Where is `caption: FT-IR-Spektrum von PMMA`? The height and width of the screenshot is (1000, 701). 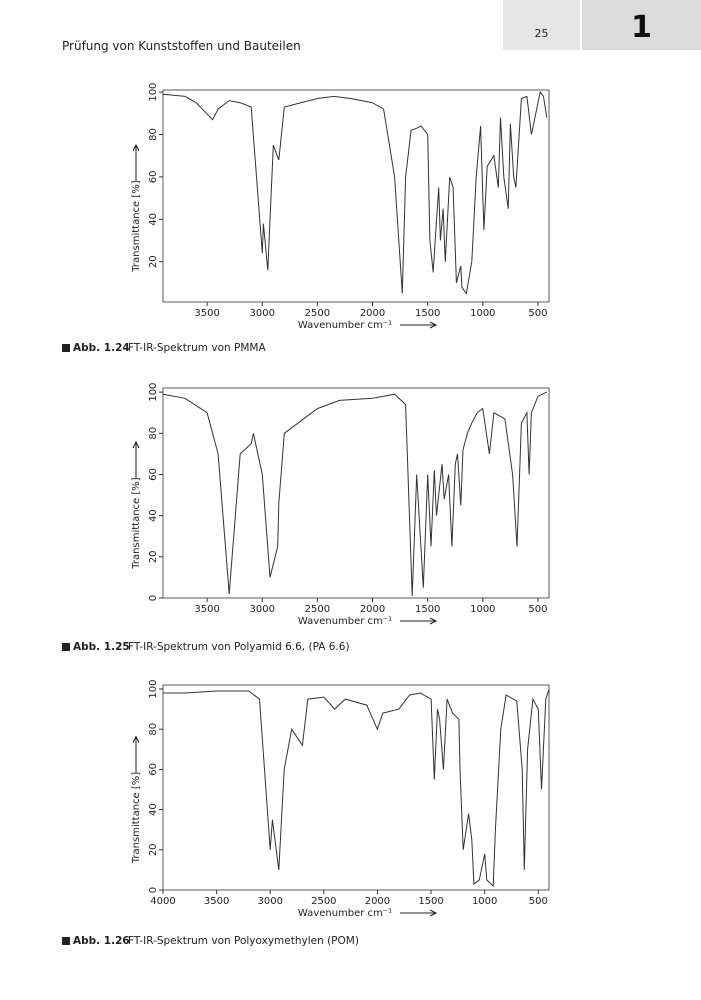
caption: FT-IR-Spektrum von PMMA is located at coordinates (197, 348).